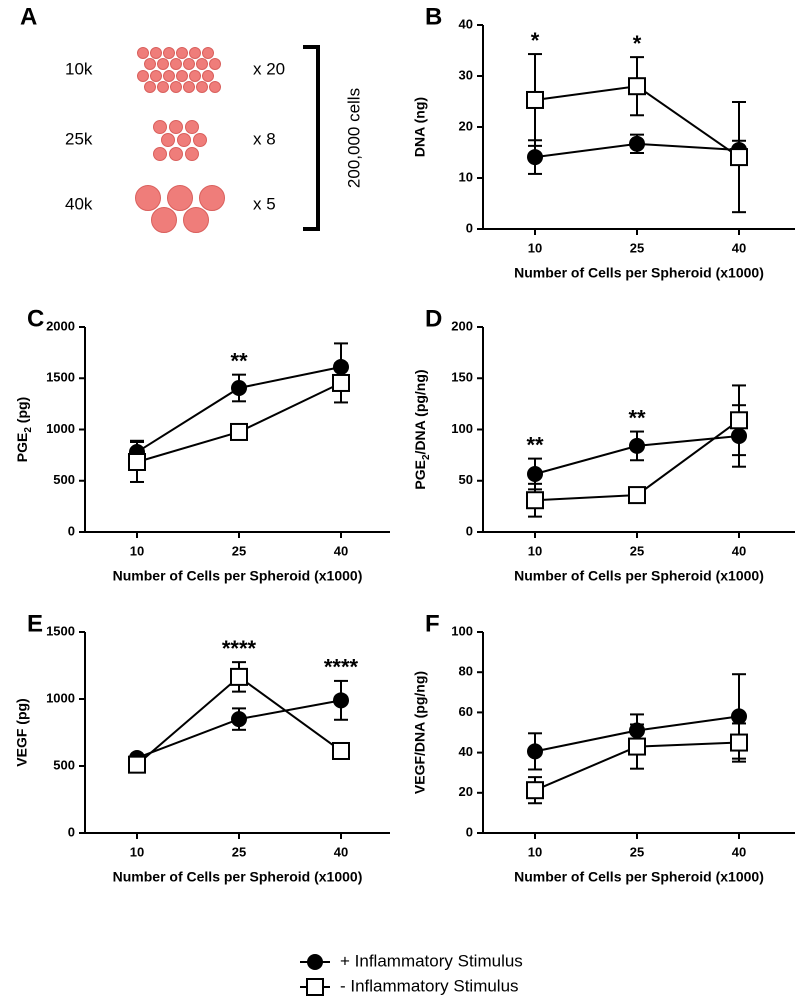 This screenshot has height=1005, width=800. What do you see at coordinates (466, 479) in the screenshot?
I see `y-tick-label: 50` at bounding box center [466, 479].